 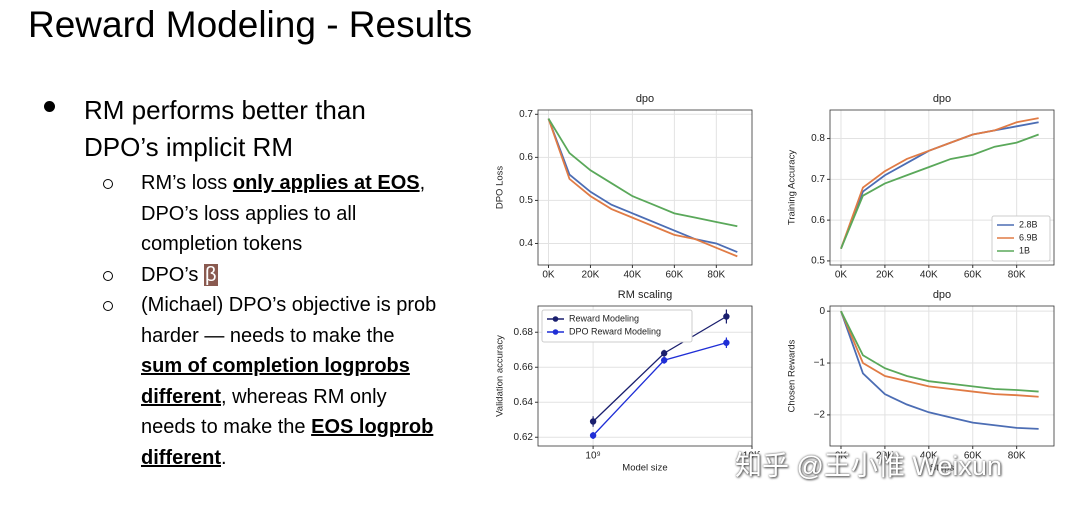 What do you see at coordinates (222, 244) in the screenshot?
I see `text: completion tokens` at bounding box center [222, 244].